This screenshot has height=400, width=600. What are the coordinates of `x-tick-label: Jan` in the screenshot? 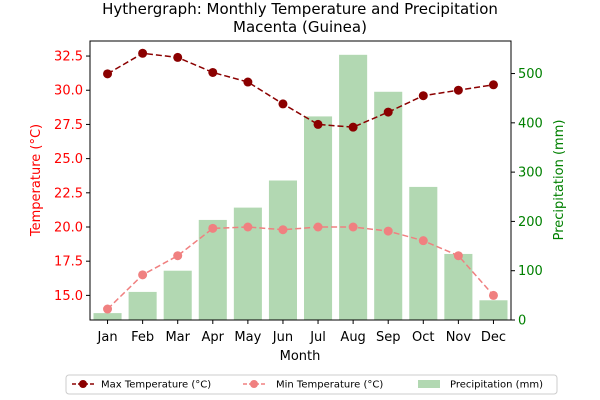 It's located at (107, 337).